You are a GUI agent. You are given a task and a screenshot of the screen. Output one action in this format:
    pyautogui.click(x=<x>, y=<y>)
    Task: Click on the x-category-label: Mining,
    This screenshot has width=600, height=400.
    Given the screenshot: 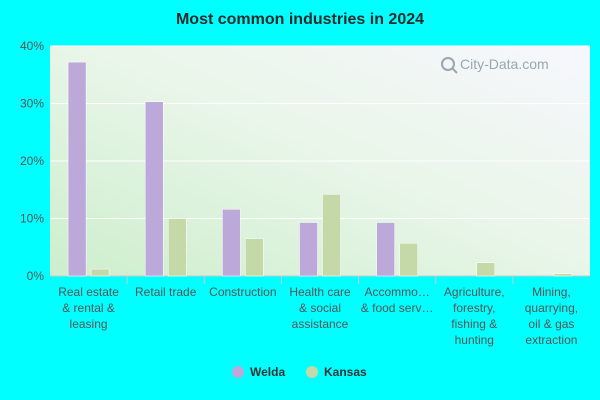 What is the action you would take?
    pyautogui.click(x=551, y=292)
    